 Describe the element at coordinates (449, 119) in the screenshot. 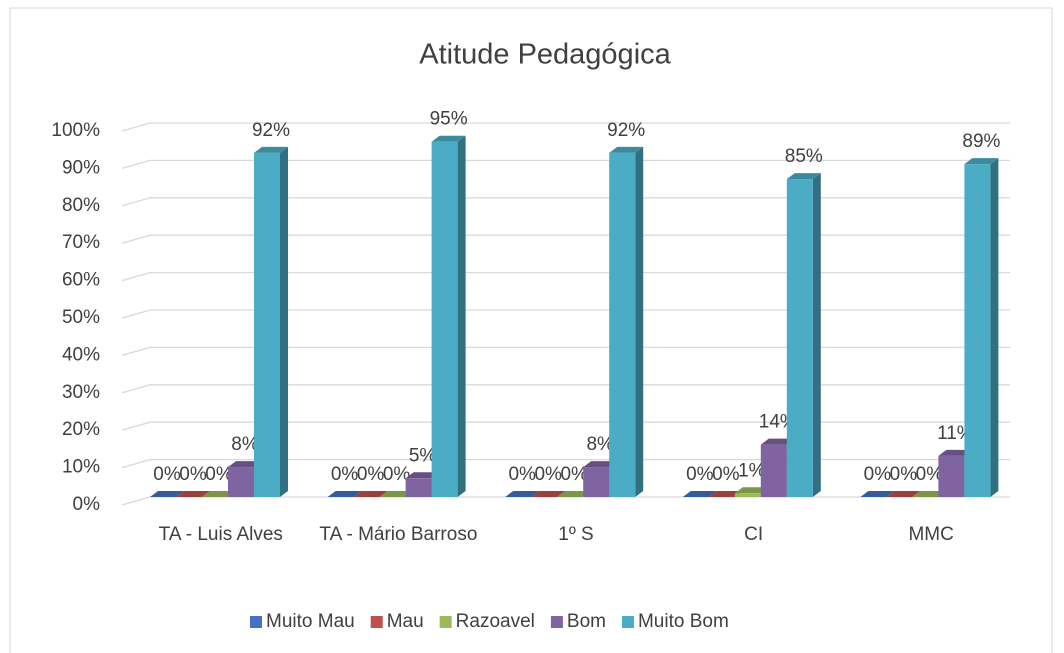

I see `data-label: 95%` at that location.